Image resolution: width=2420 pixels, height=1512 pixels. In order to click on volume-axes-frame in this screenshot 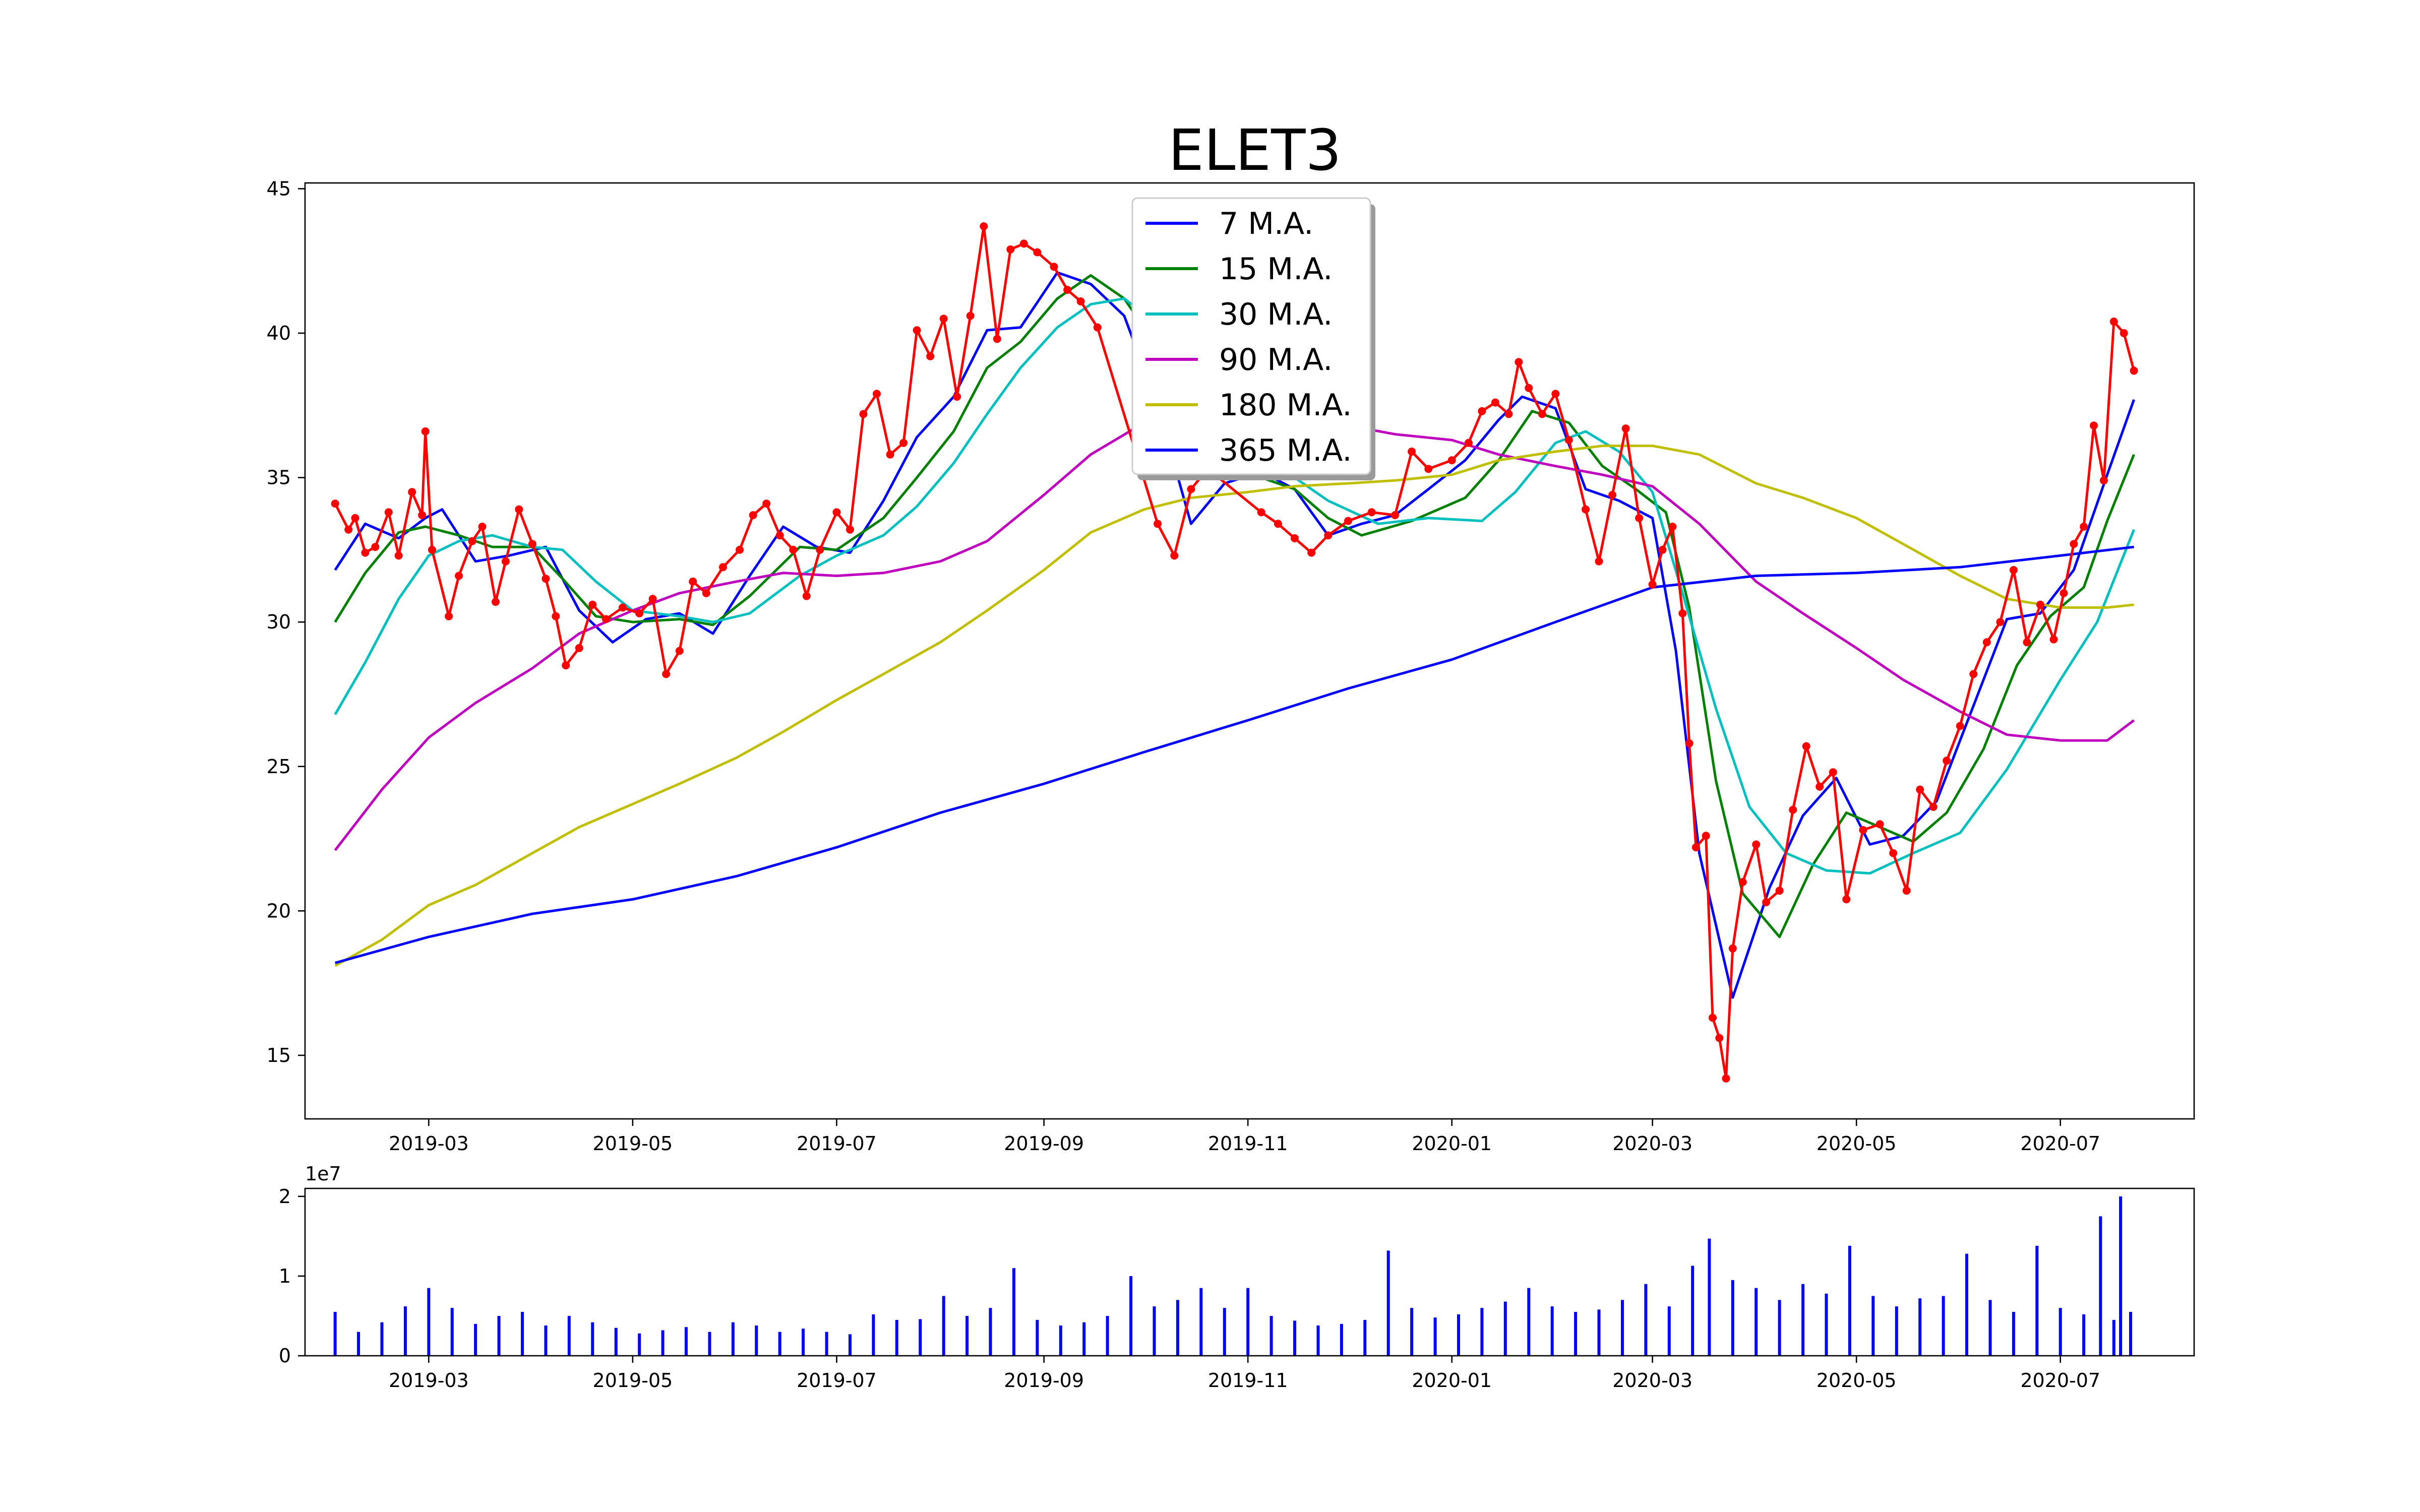, I will do `click(1249, 1272)`.